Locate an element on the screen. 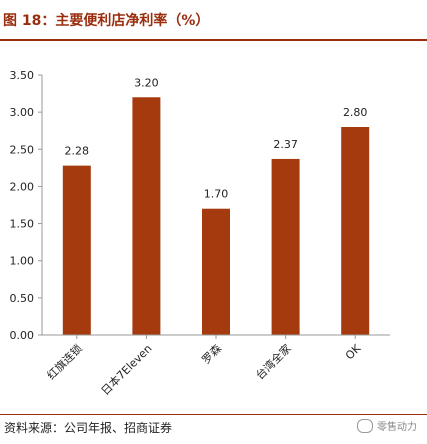 Image resolution: width=427 pixels, height=444 pixels. data-label: 2.80 is located at coordinates (355, 112).